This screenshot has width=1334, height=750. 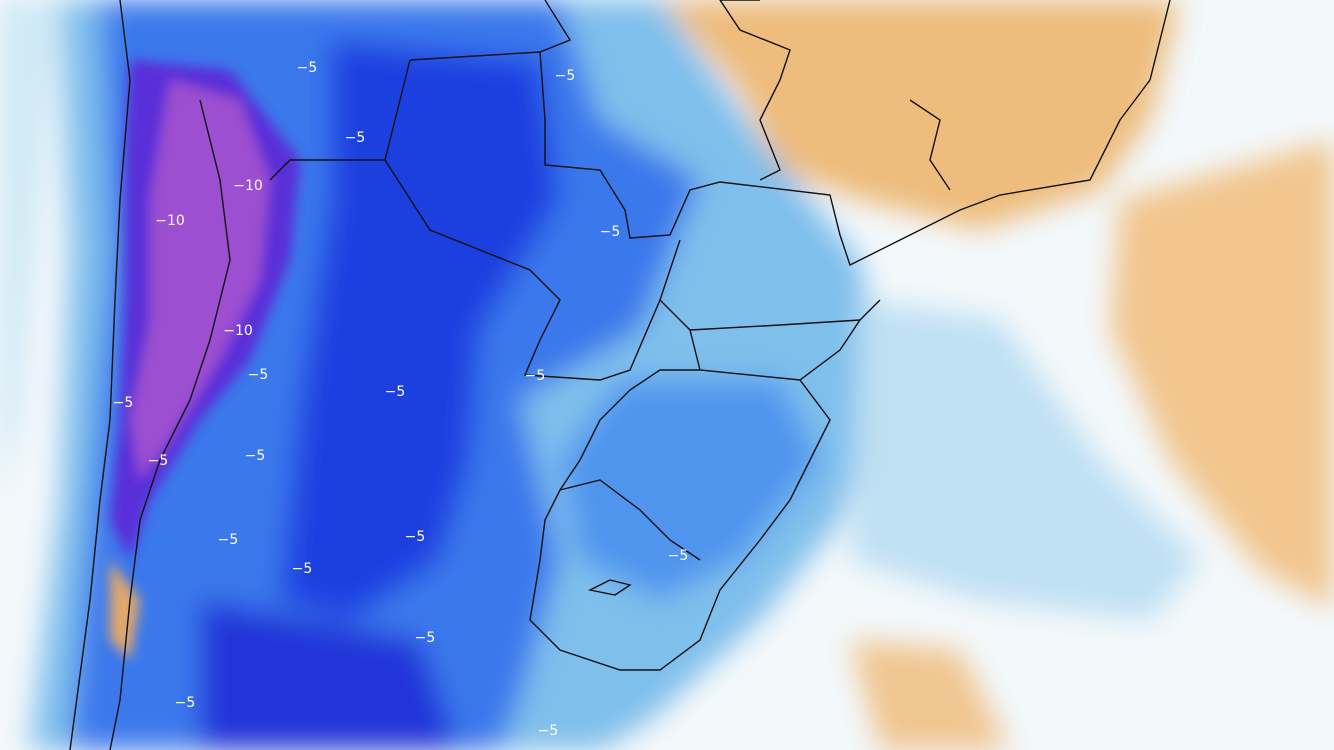 What do you see at coordinates (205, 360) in the screenshot?
I see `andes-shading` at bounding box center [205, 360].